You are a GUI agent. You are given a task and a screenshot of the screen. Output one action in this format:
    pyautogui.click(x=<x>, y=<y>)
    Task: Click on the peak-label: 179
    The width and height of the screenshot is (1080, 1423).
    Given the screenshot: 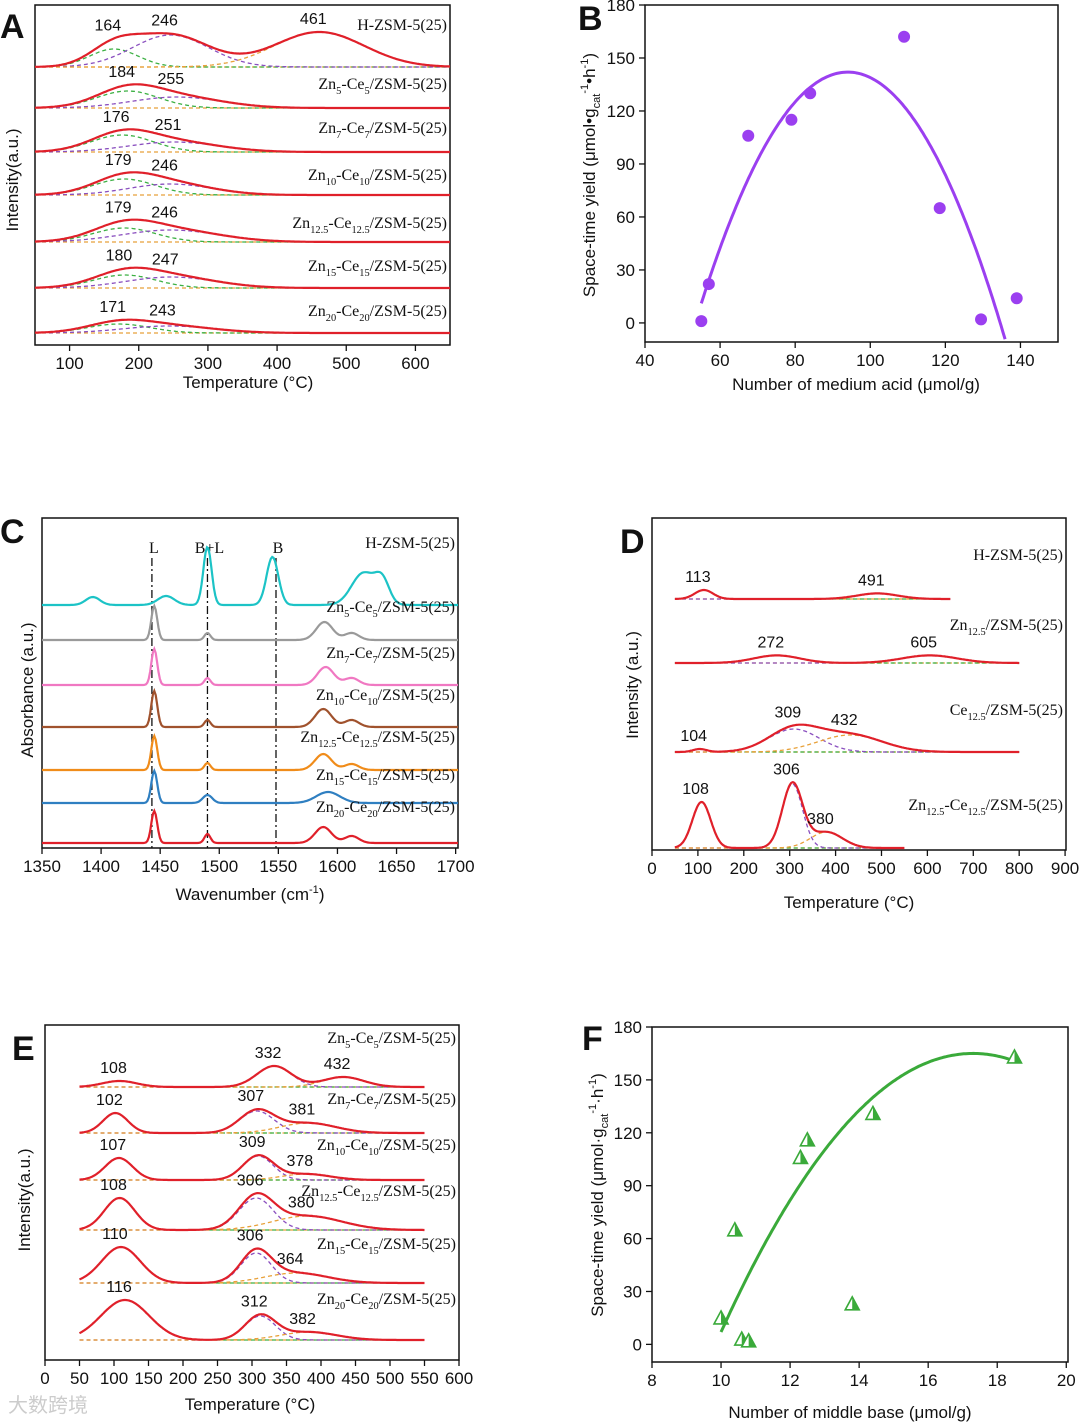 What is the action you would take?
    pyautogui.click(x=118, y=207)
    